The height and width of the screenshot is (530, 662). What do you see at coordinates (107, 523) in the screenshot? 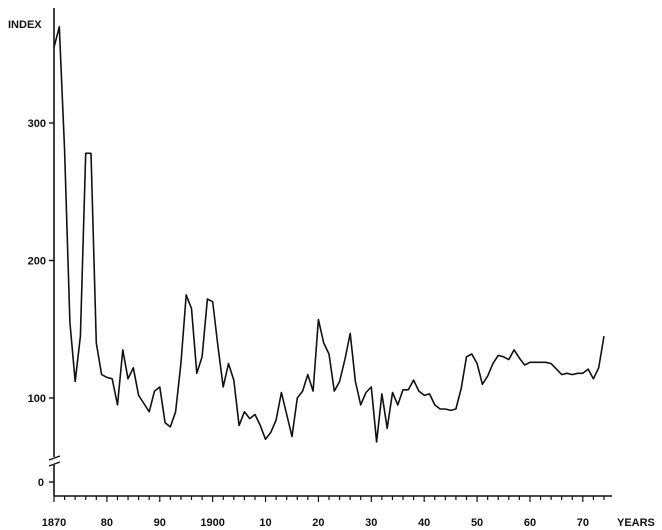
I see `x-tick-label: 80` at bounding box center [107, 523].